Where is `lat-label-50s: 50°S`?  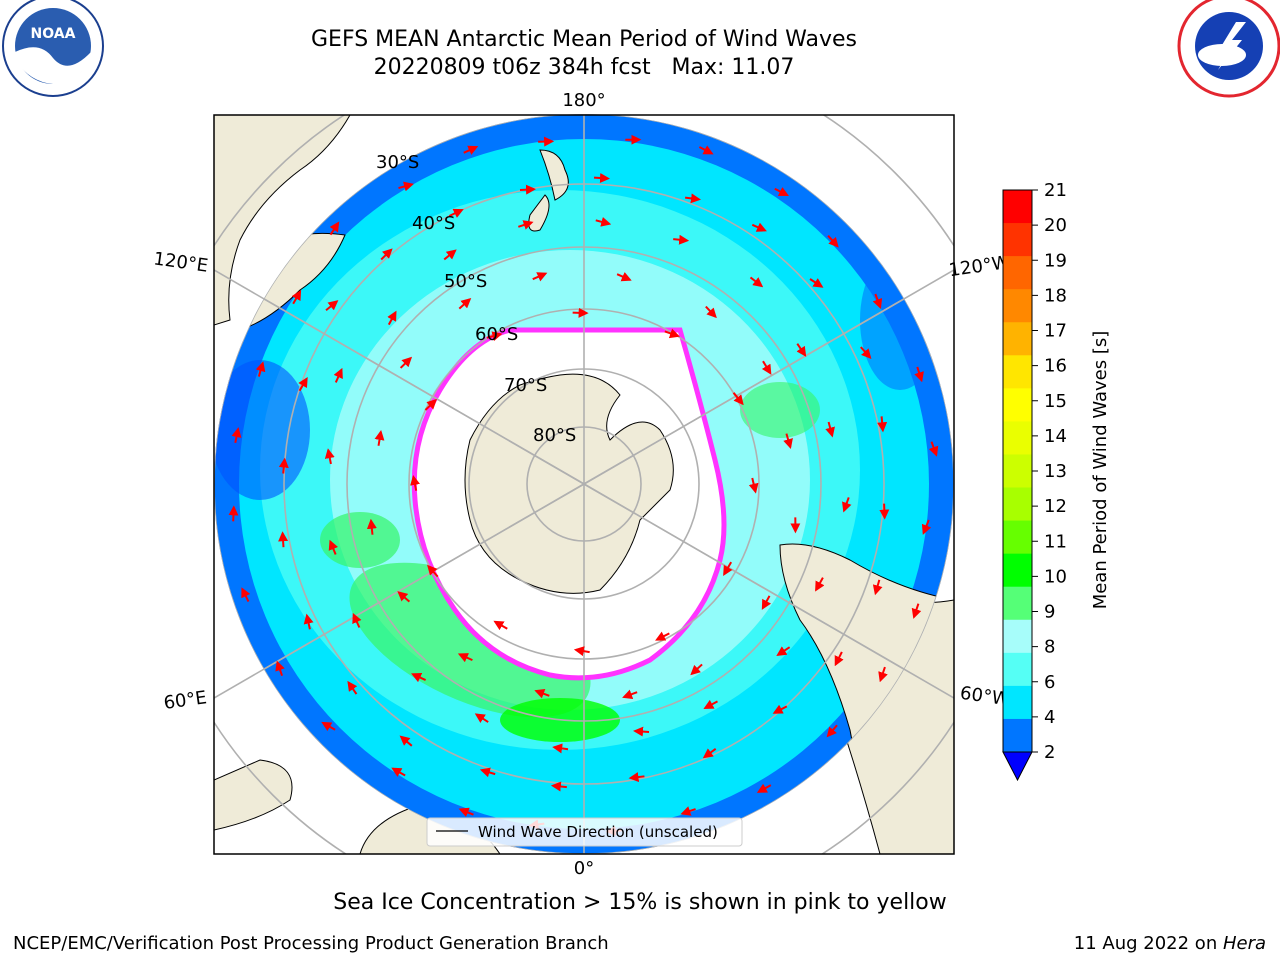
lat-label-50s: 50°S is located at coordinates (465, 281).